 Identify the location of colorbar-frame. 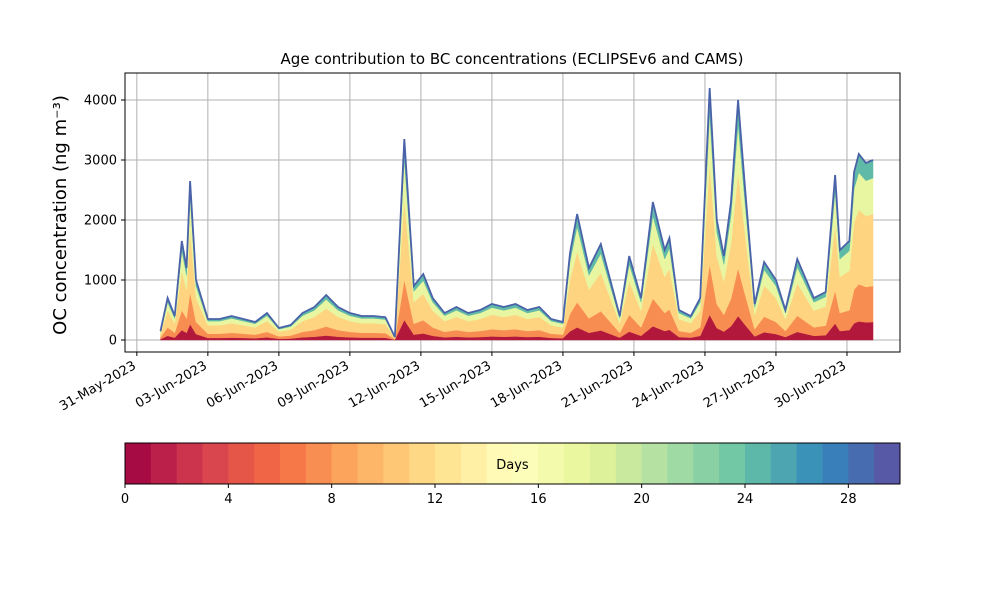
(512, 463).